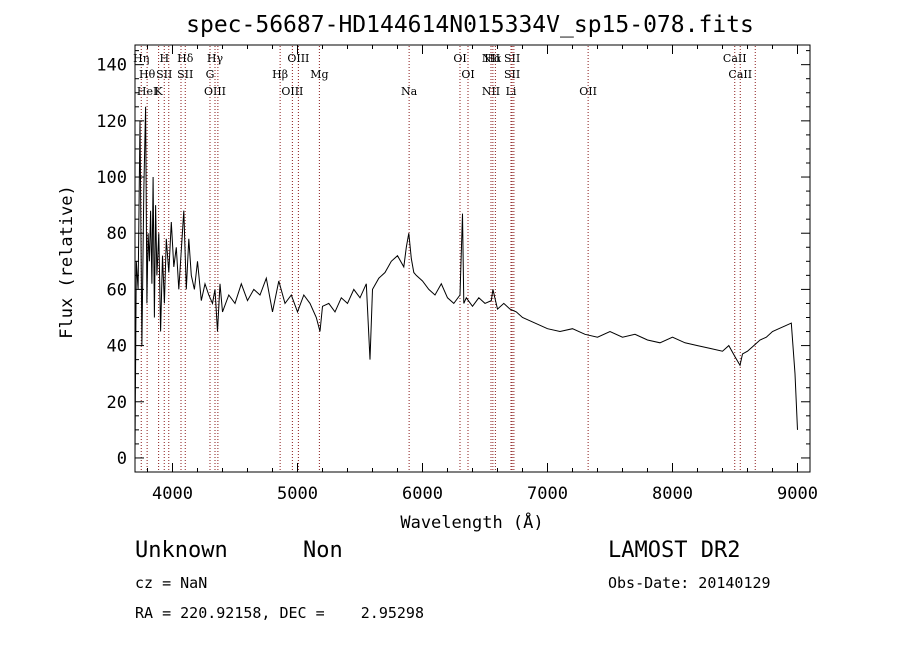  I want to click on line-marker-label: Hδ, so click(185, 58).